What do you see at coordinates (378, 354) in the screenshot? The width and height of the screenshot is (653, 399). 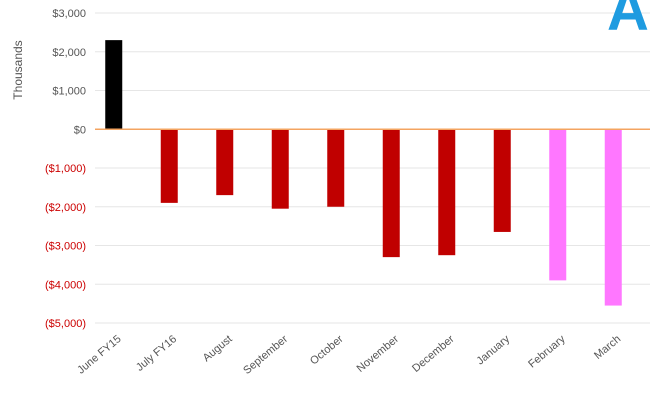 I see `x-tick-label: November` at bounding box center [378, 354].